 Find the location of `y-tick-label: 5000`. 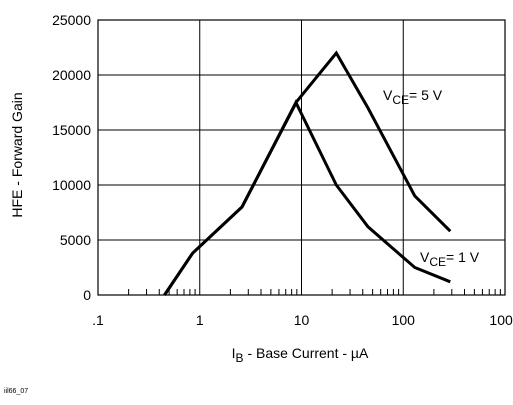

y-tick-label: 5000 is located at coordinates (75, 240).